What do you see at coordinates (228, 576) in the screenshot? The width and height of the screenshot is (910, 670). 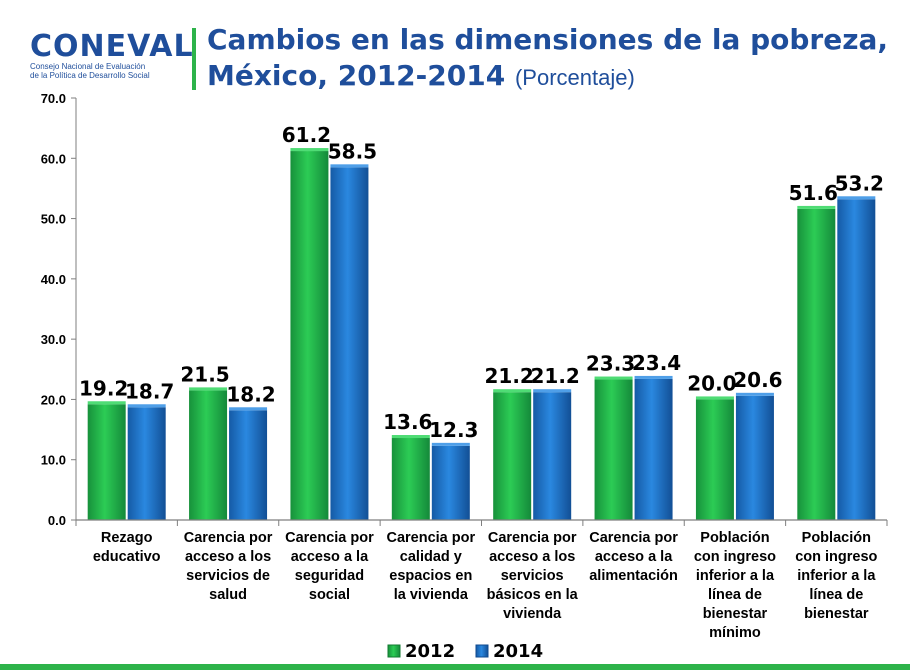 I see `category-label: servicios de` at bounding box center [228, 576].